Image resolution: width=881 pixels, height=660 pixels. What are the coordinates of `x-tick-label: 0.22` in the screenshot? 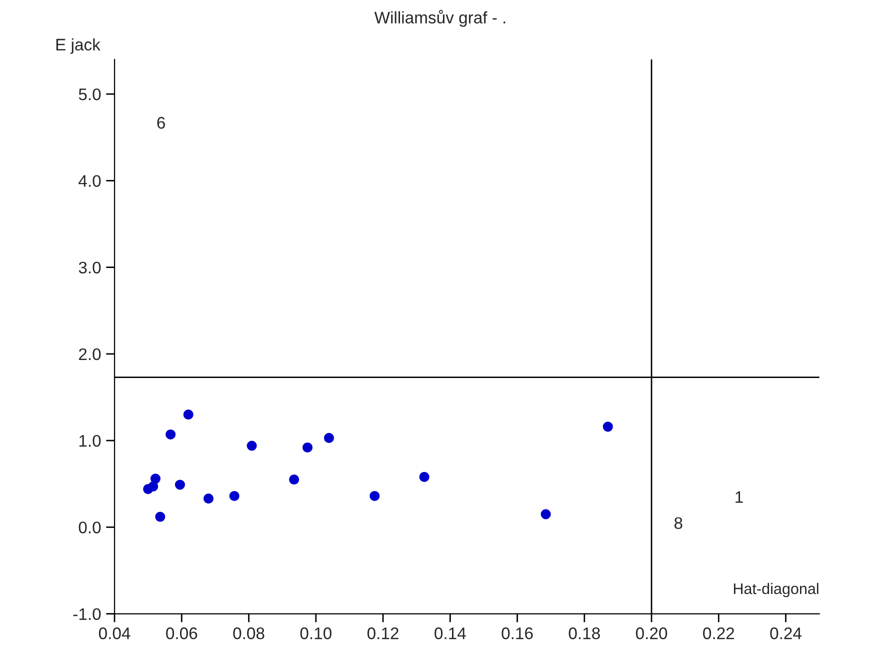 It's located at (718, 633).